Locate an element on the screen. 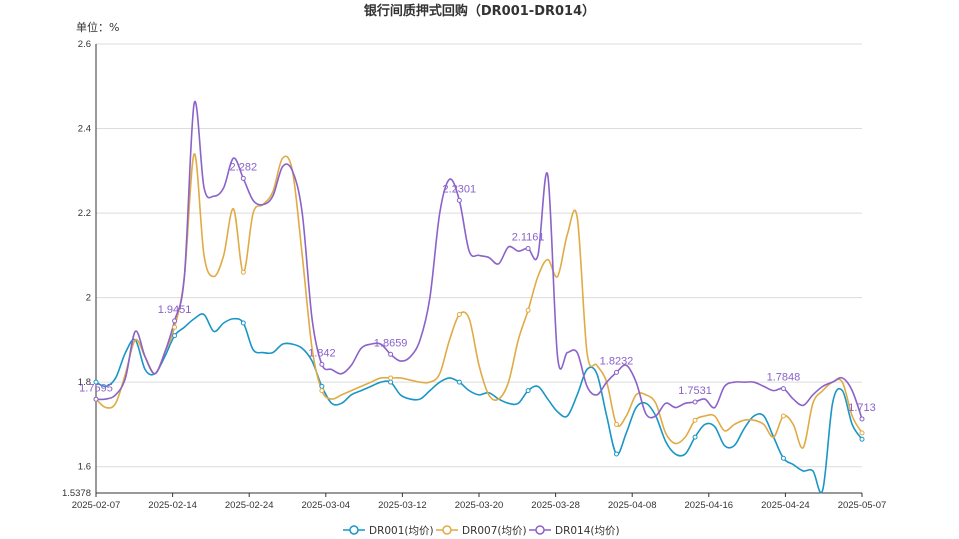 The width and height of the screenshot is (959, 539). data-label: 1.7531 is located at coordinates (695, 391).